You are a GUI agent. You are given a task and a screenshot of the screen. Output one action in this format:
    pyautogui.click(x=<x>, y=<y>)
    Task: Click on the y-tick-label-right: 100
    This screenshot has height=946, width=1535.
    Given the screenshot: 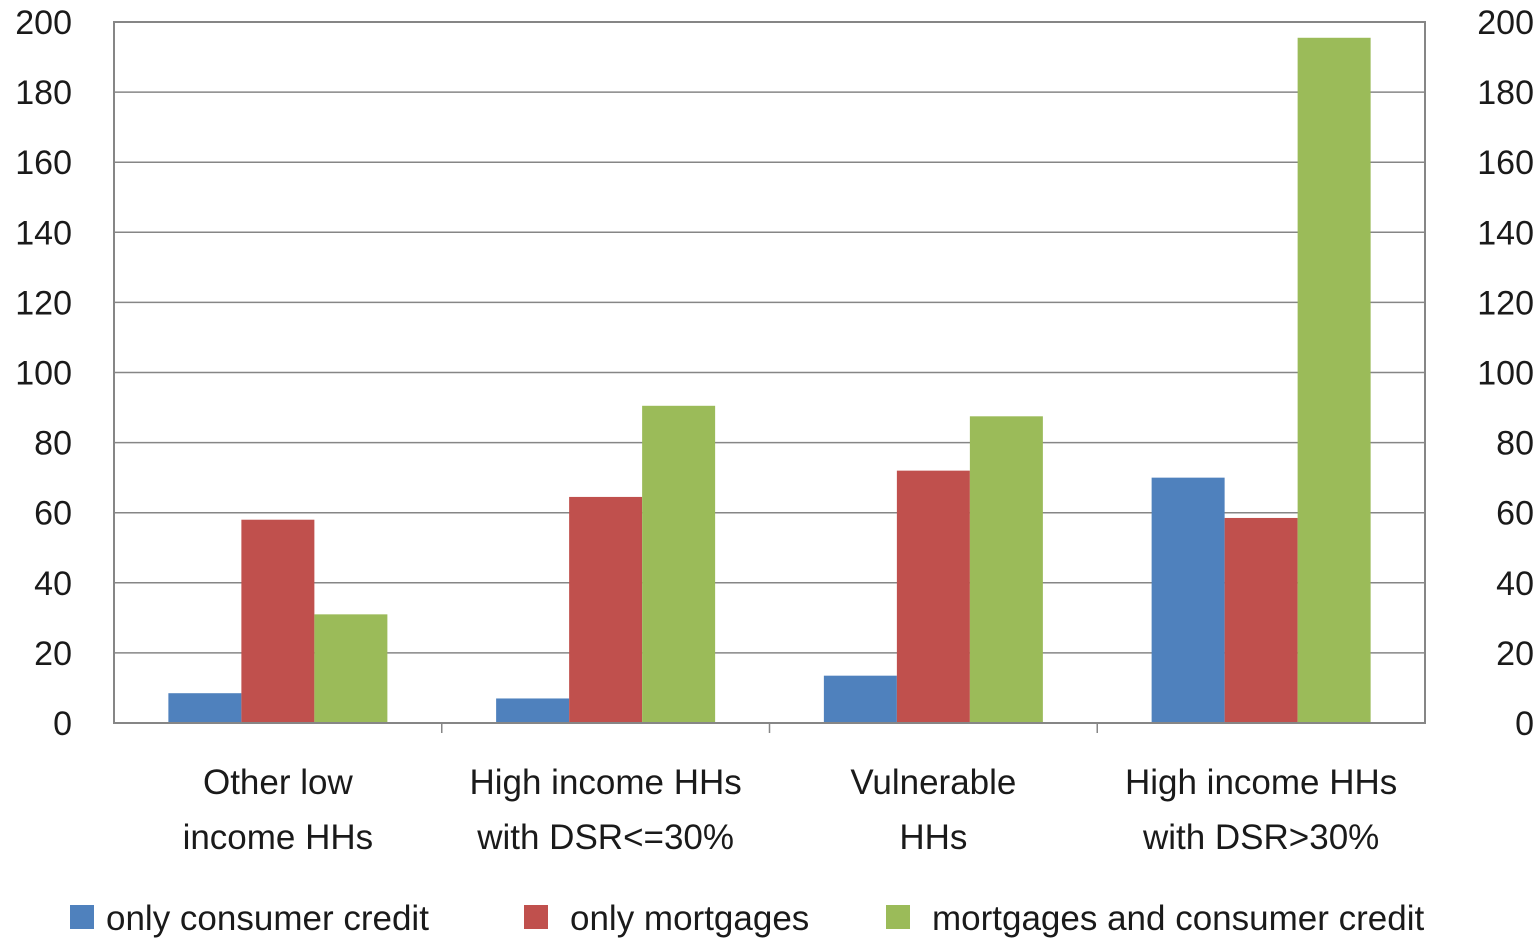 What is the action you would take?
    pyautogui.click(x=1505, y=374)
    